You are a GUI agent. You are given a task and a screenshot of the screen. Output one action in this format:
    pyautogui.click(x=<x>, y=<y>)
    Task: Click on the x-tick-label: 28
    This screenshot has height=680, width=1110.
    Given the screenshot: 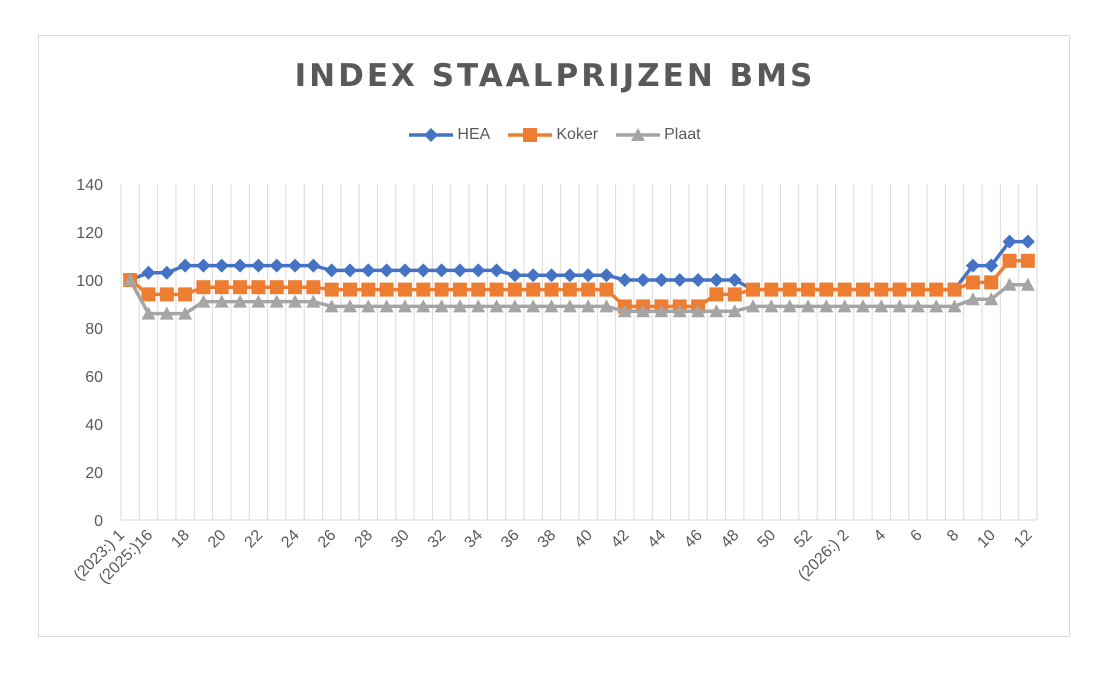 What is the action you would take?
    pyautogui.click(x=364, y=539)
    